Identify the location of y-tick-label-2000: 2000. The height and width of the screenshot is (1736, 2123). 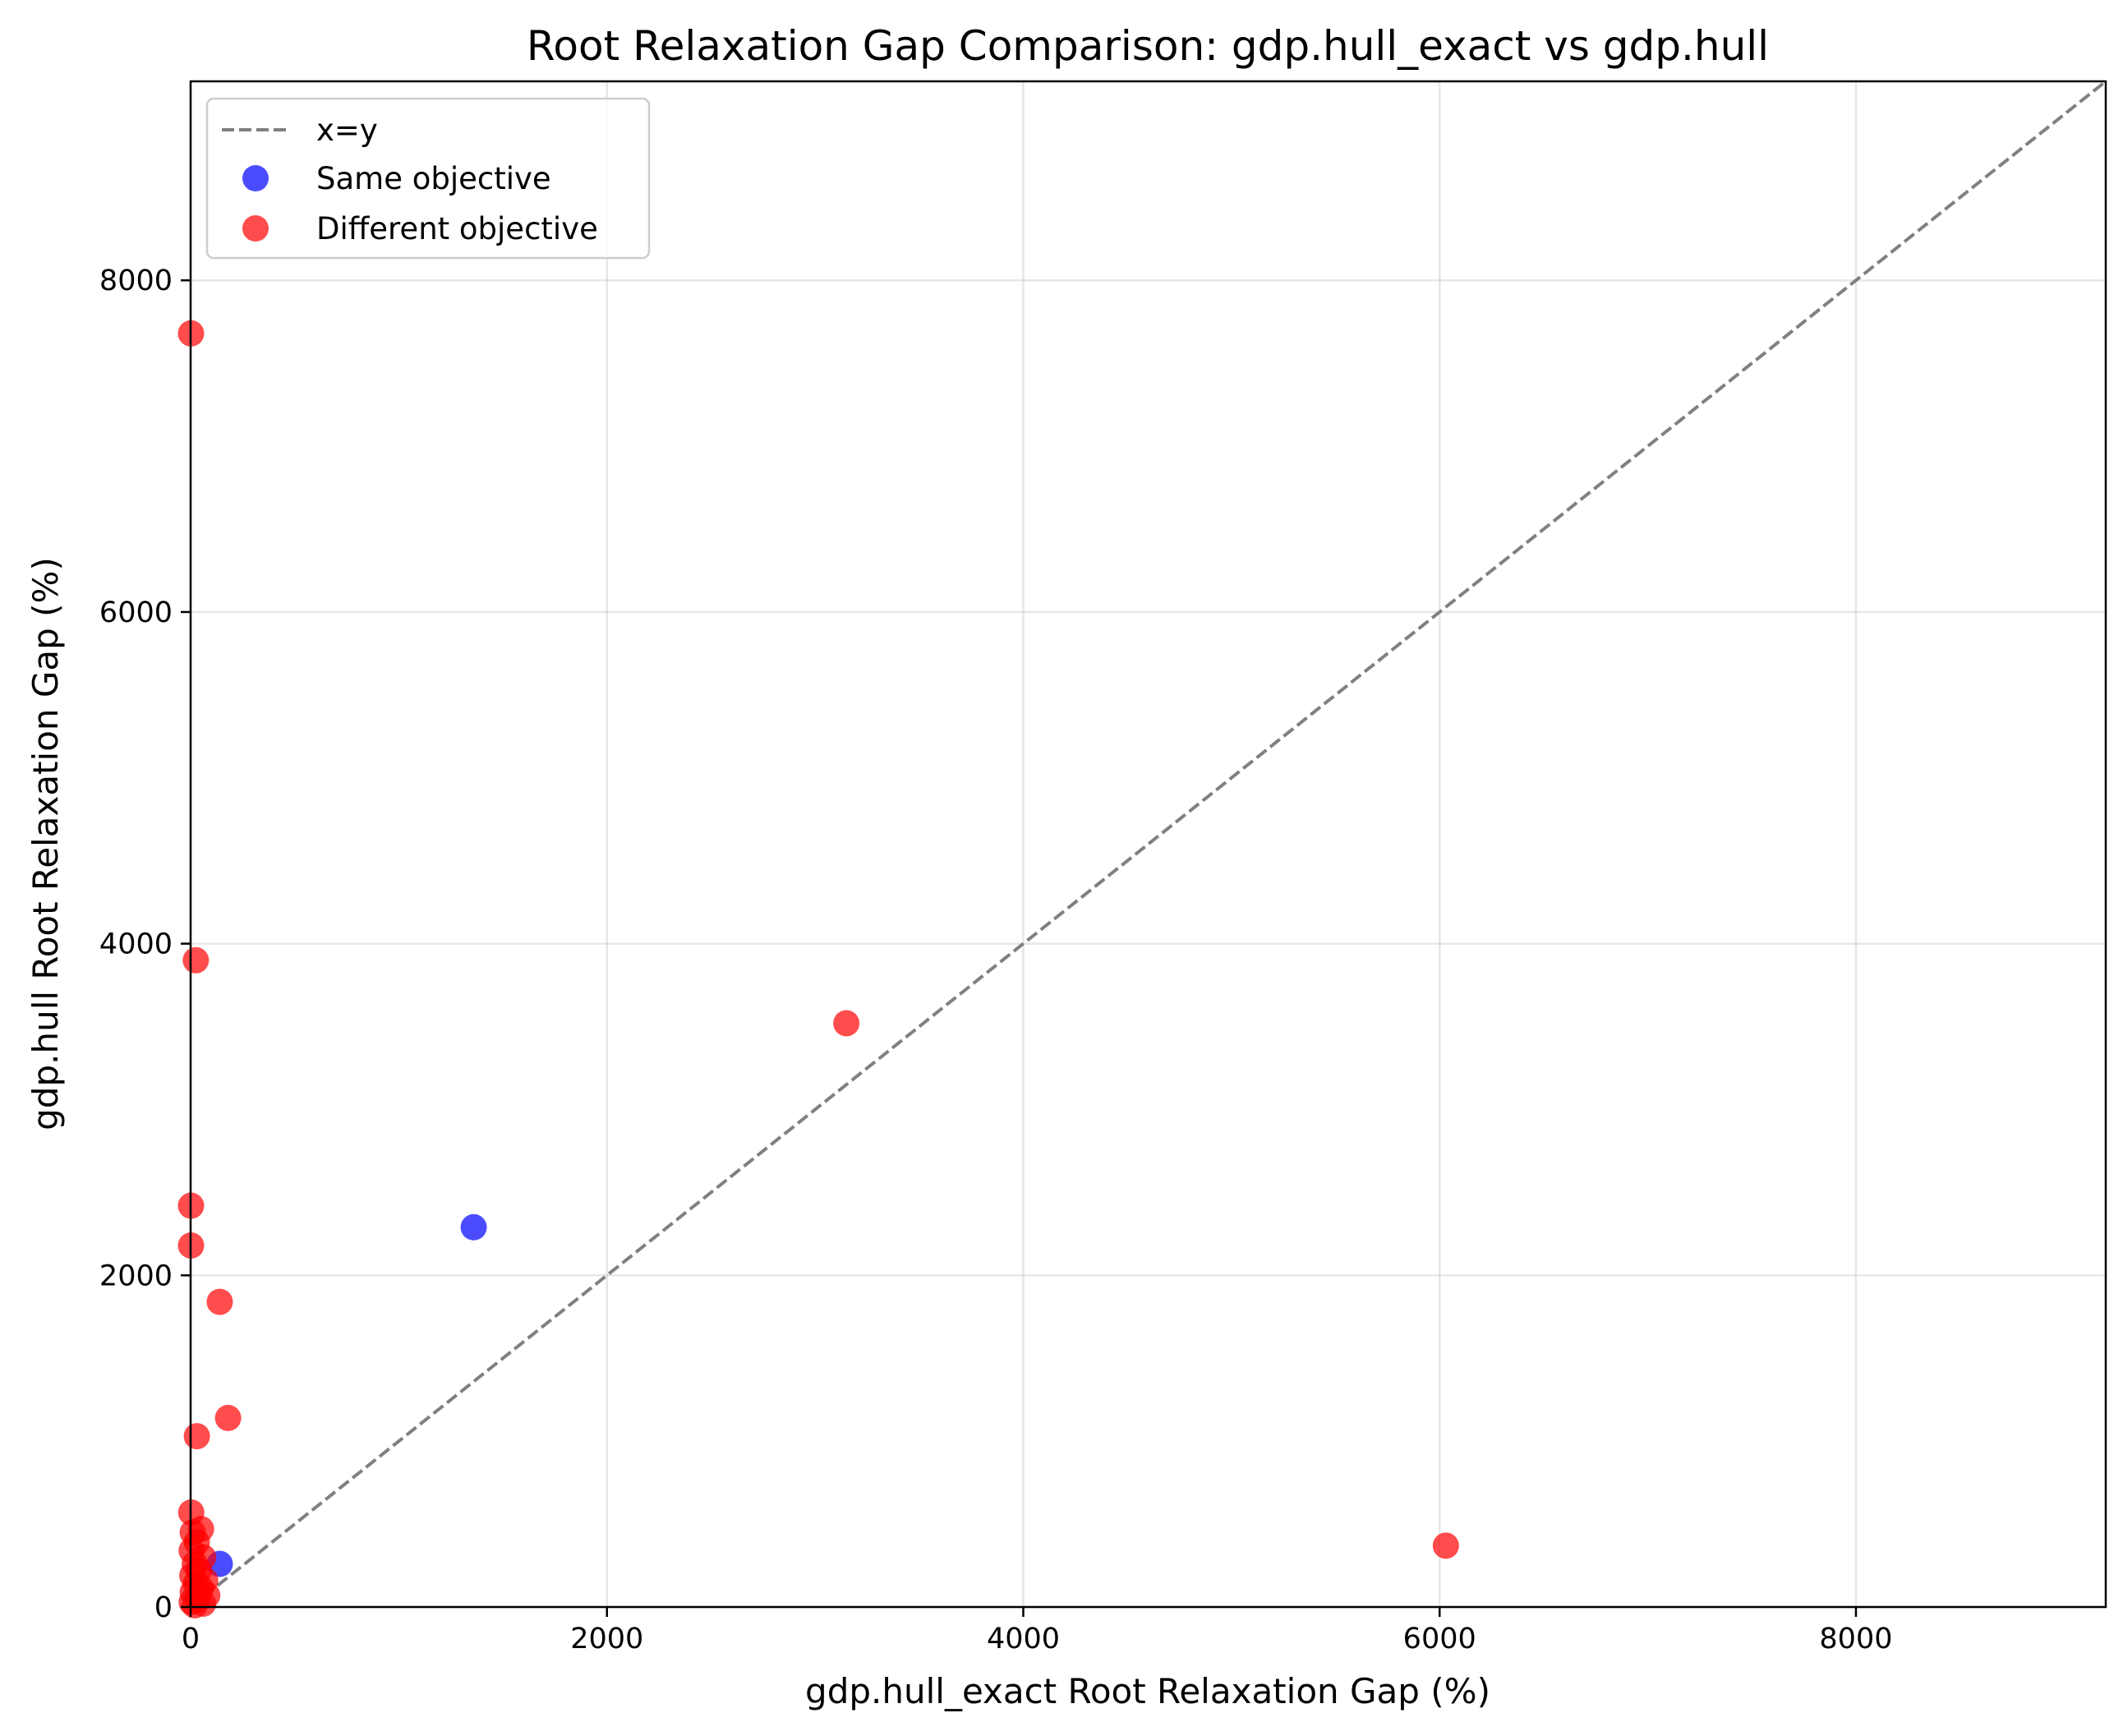
(136, 1275).